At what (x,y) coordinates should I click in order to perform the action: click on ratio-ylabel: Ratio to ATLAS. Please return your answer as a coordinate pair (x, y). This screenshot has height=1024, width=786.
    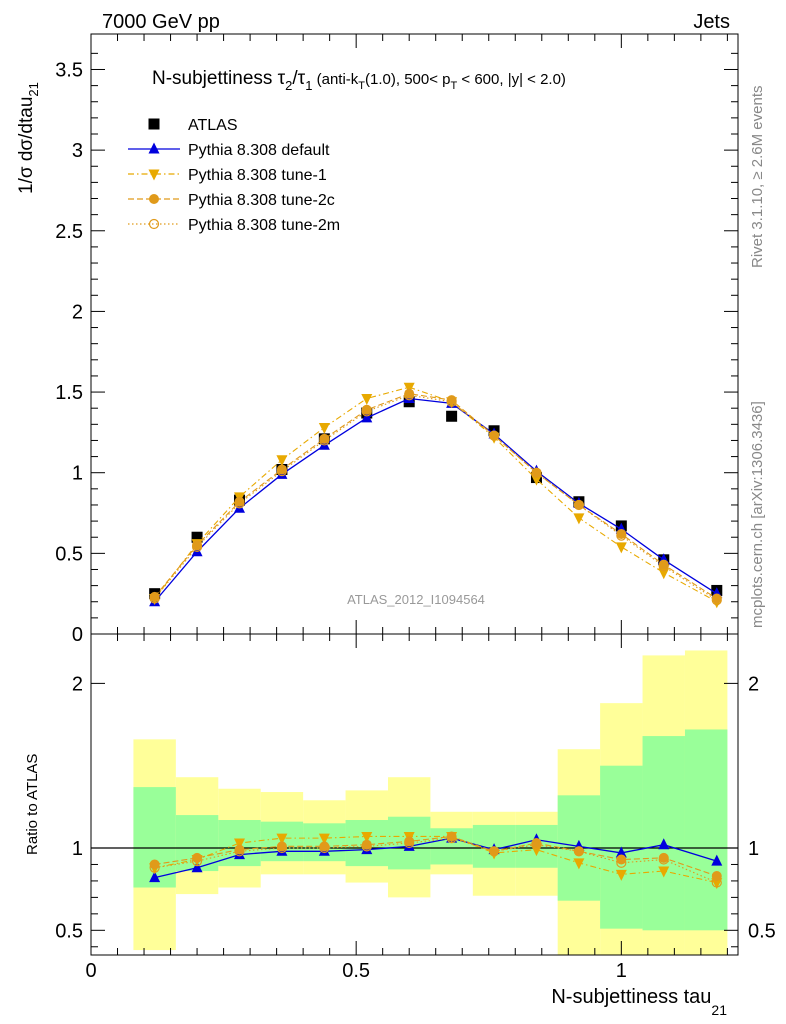
    Looking at the image, I should click on (32, 804).